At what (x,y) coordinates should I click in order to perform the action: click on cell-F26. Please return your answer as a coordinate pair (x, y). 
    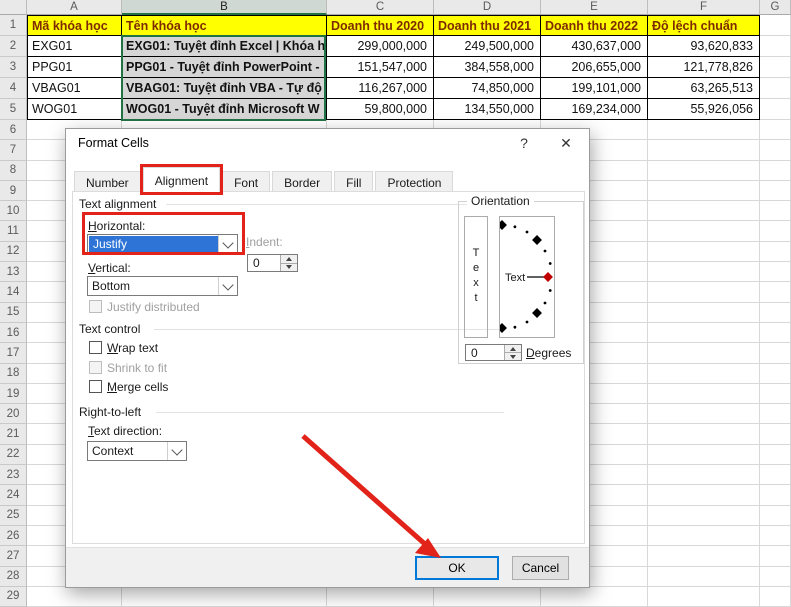
    Looking at the image, I should click on (704, 536).